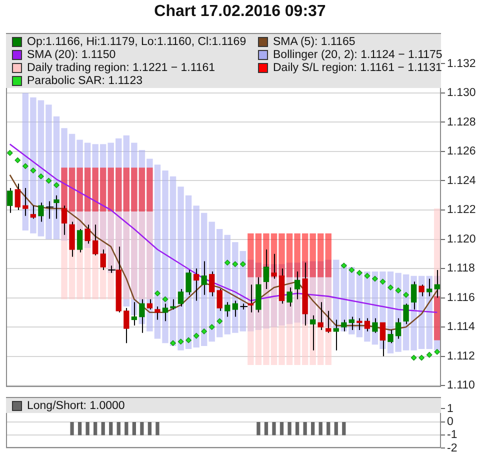 The height and width of the screenshot is (457, 480). Describe the element at coordinates (121, 68) in the screenshot. I see `legend-label: Daily trading region: 1.1221 − 1.1161` at that location.